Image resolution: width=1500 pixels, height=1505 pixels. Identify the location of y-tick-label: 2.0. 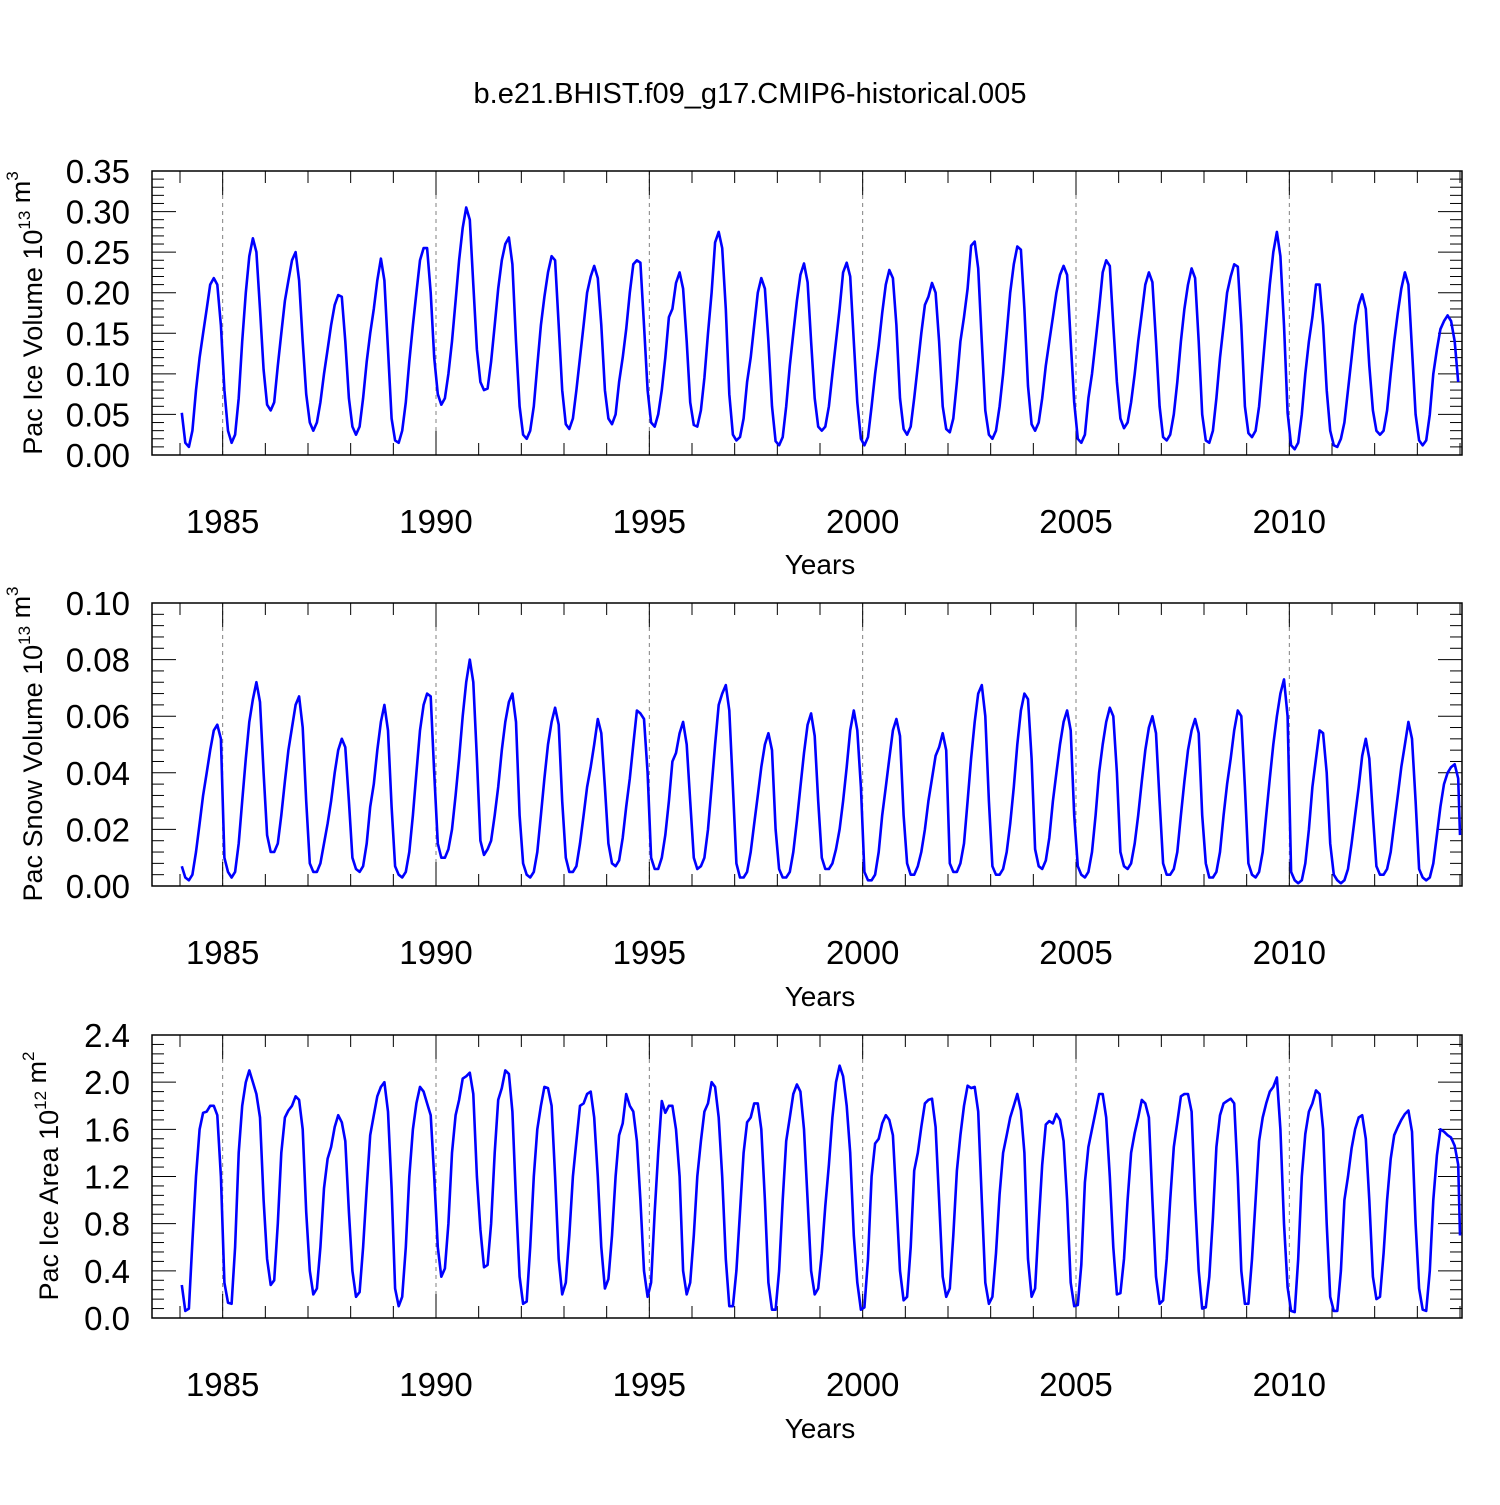
(107, 1082).